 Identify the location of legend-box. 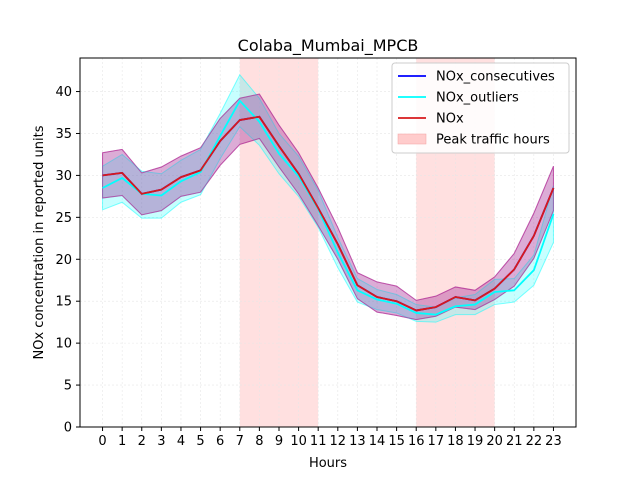
(480, 108).